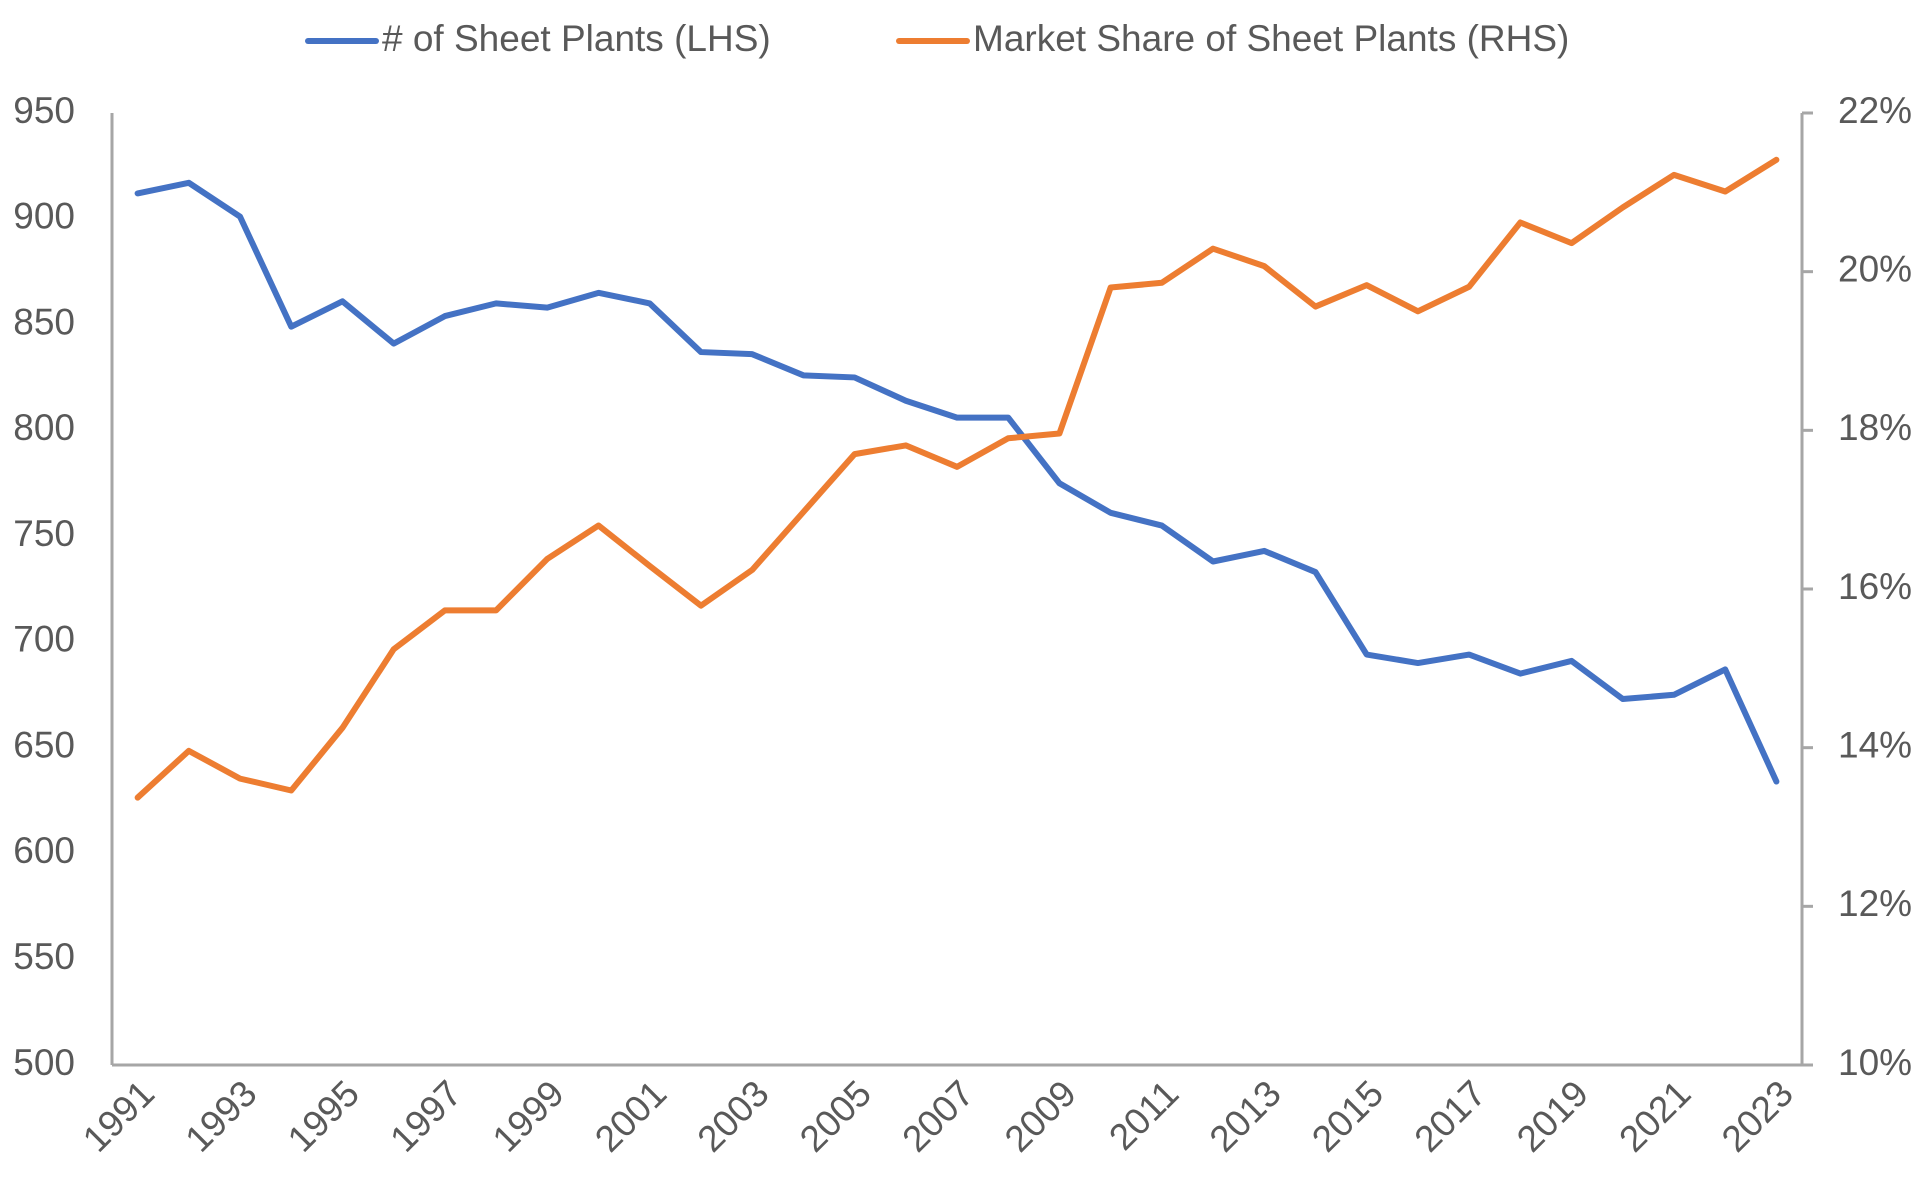  I want to click on x-tick-label: 2019, so click(1552, 1116).